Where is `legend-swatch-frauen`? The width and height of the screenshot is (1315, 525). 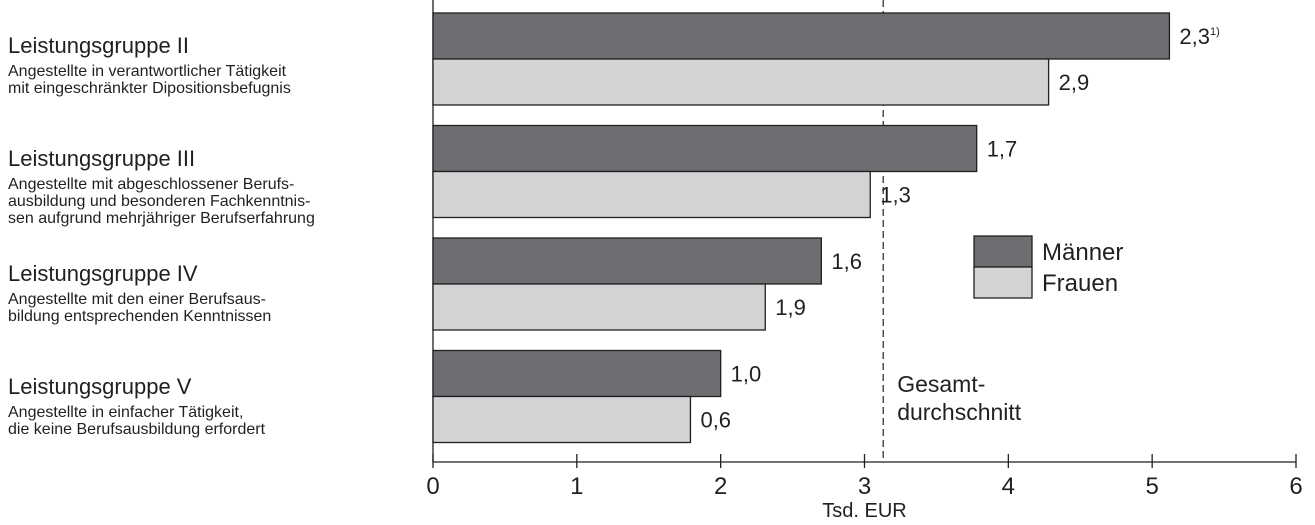 legend-swatch-frauen is located at coordinates (1003, 282).